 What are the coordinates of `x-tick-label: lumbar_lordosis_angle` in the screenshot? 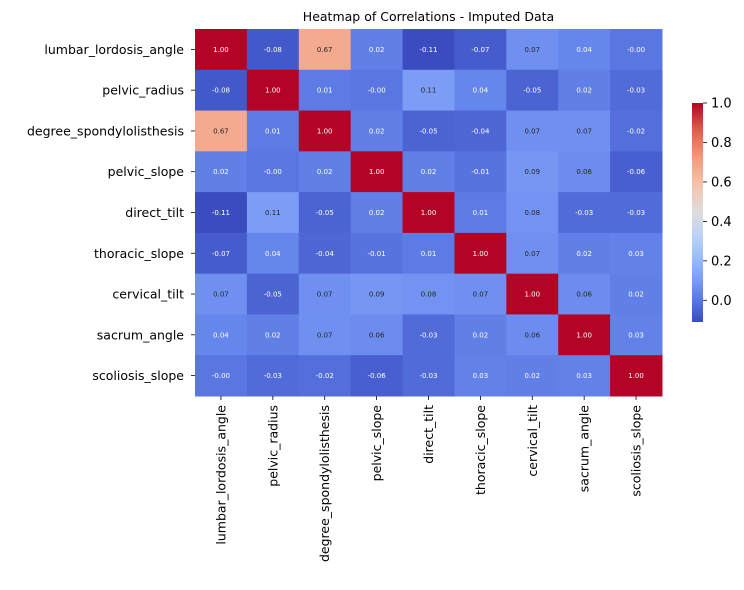 It's located at (220, 475).